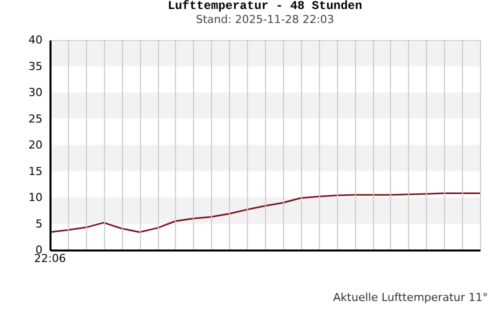  What do you see at coordinates (39, 223) in the screenshot?
I see `y-tick-label: 5` at bounding box center [39, 223].